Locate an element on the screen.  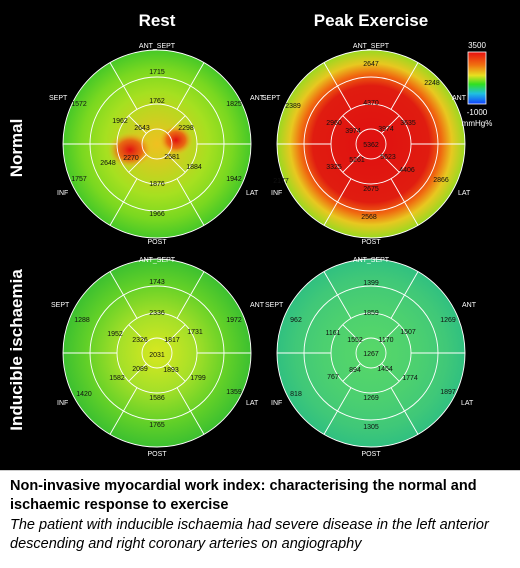
segment-value: 1825 is located at coordinates (234, 104).